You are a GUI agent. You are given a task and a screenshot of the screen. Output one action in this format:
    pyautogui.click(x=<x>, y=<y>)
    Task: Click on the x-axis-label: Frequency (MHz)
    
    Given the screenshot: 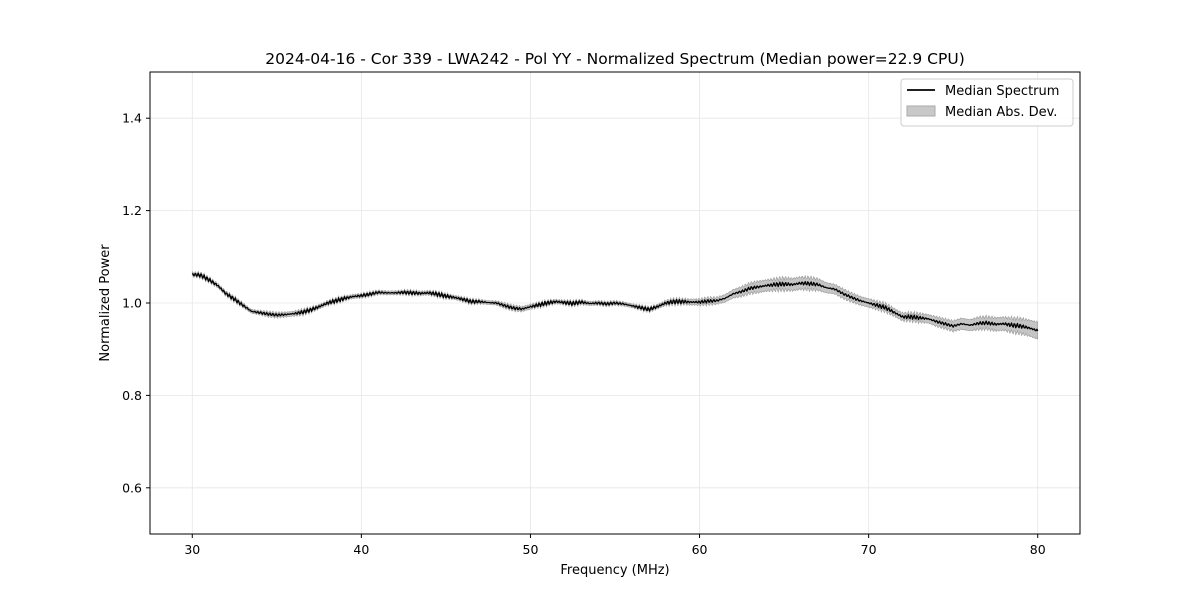 What is the action you would take?
    pyautogui.click(x=614, y=570)
    